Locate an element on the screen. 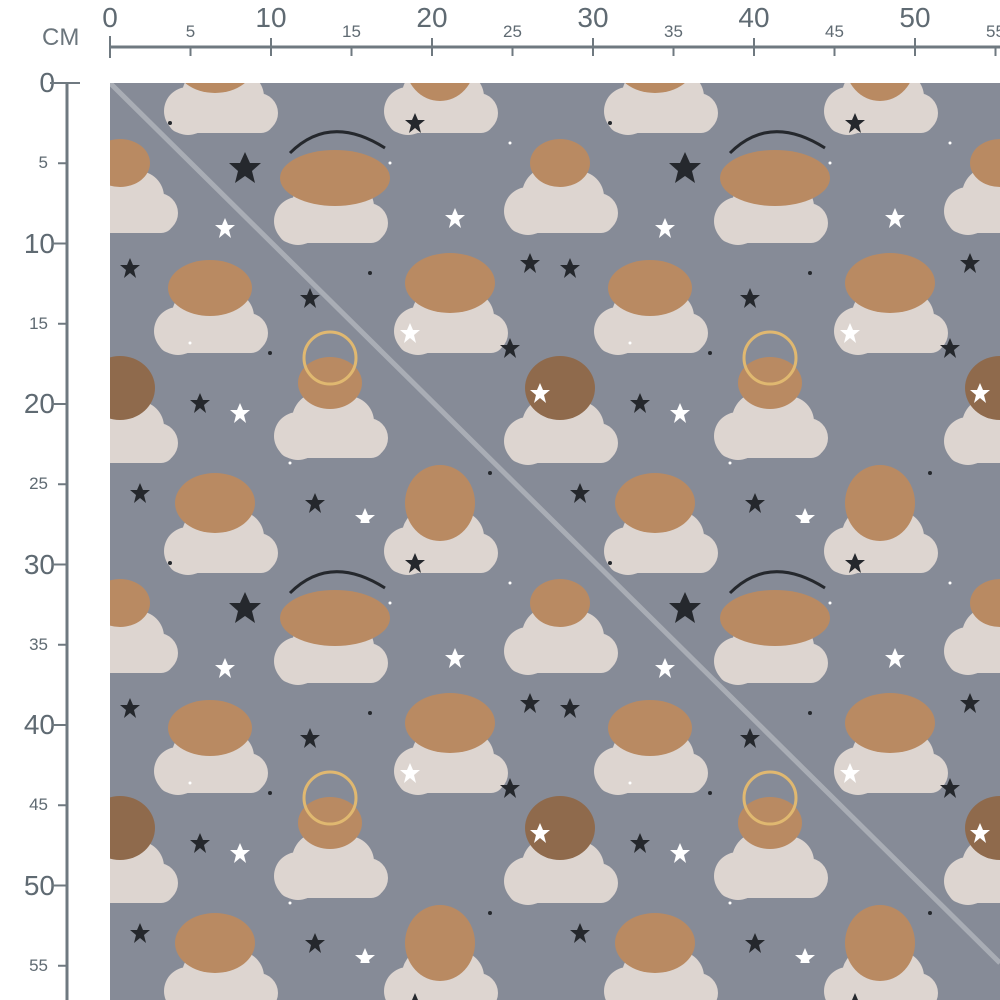 Image resolution: width=1000 pixels, height=1000 pixels. top-ruler-label: 0 is located at coordinates (110, 17).